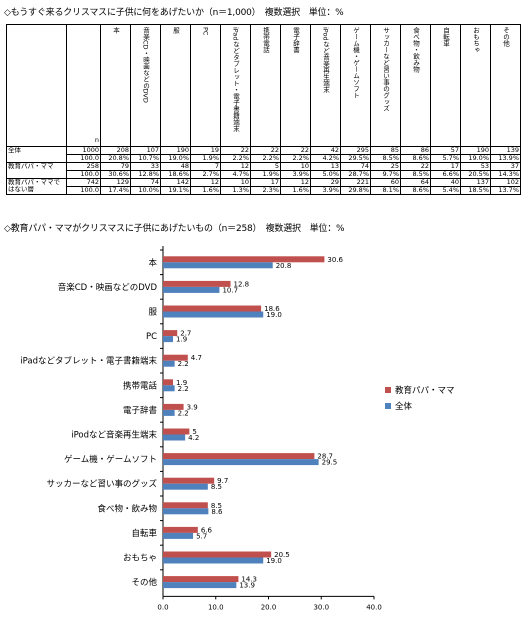 The image size is (527, 620). I want to click on data-label: 6.6, so click(207, 530).